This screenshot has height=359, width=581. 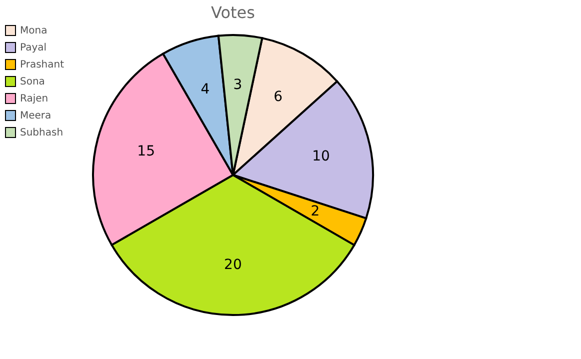 I want to click on legend-label: Mona, so click(x=34, y=31).